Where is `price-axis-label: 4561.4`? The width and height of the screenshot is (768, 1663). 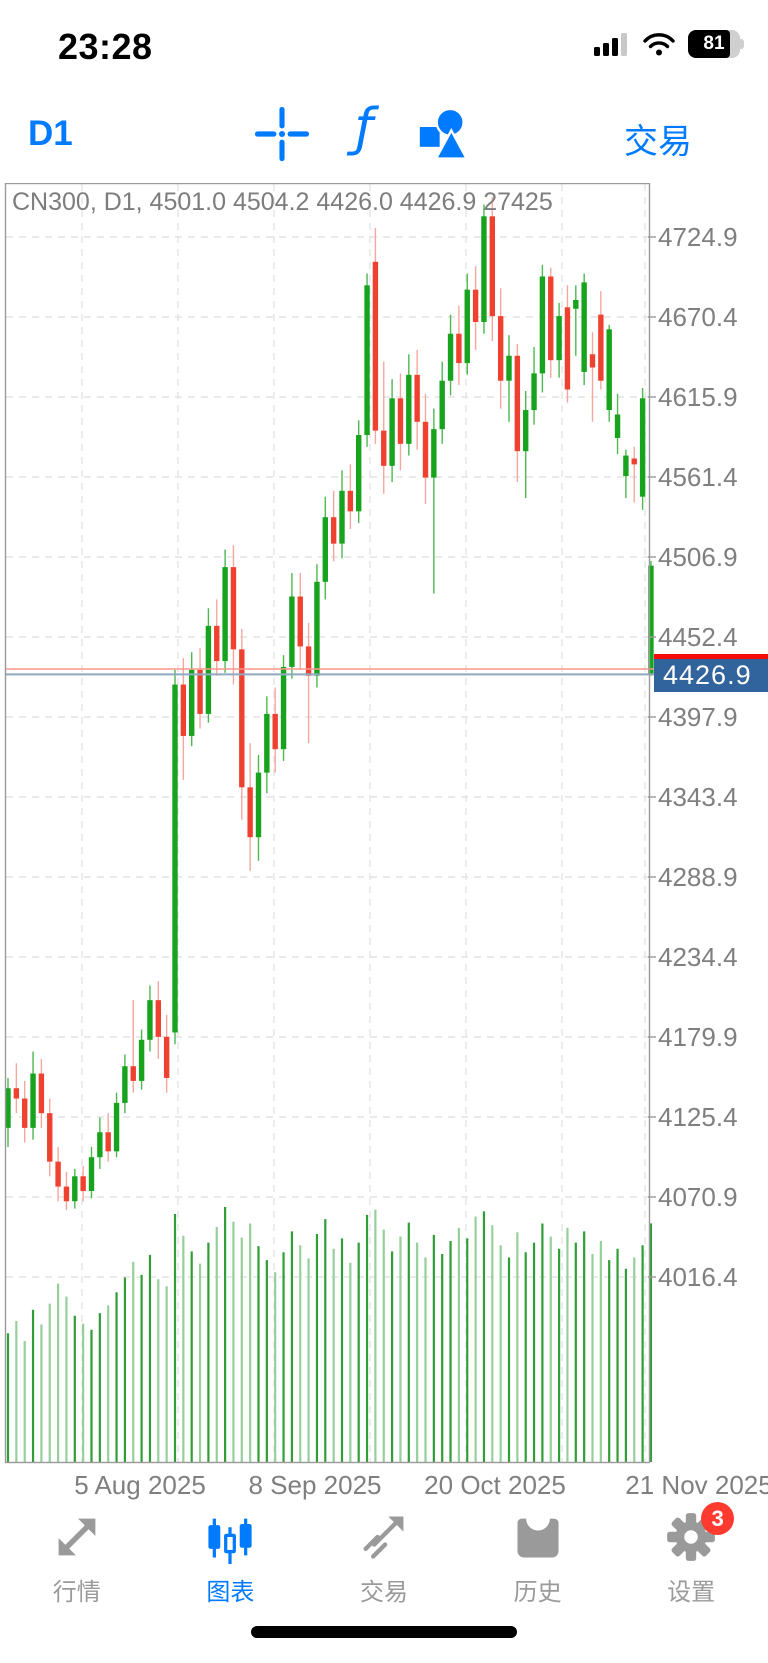
price-axis-label: 4561.4 is located at coordinates (698, 477).